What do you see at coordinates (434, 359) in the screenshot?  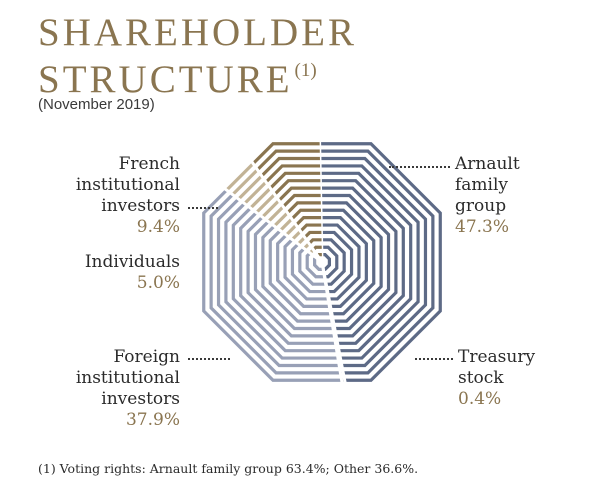 I see `leader-treasury` at bounding box center [434, 359].